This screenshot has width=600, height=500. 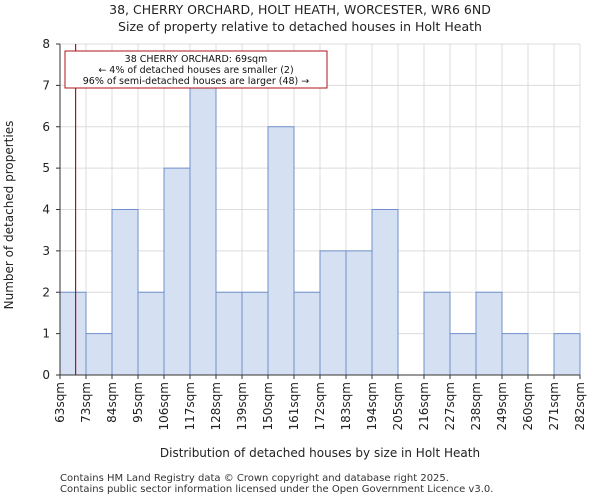 I want to click on y-tick-label: 3, so click(x=46, y=251).